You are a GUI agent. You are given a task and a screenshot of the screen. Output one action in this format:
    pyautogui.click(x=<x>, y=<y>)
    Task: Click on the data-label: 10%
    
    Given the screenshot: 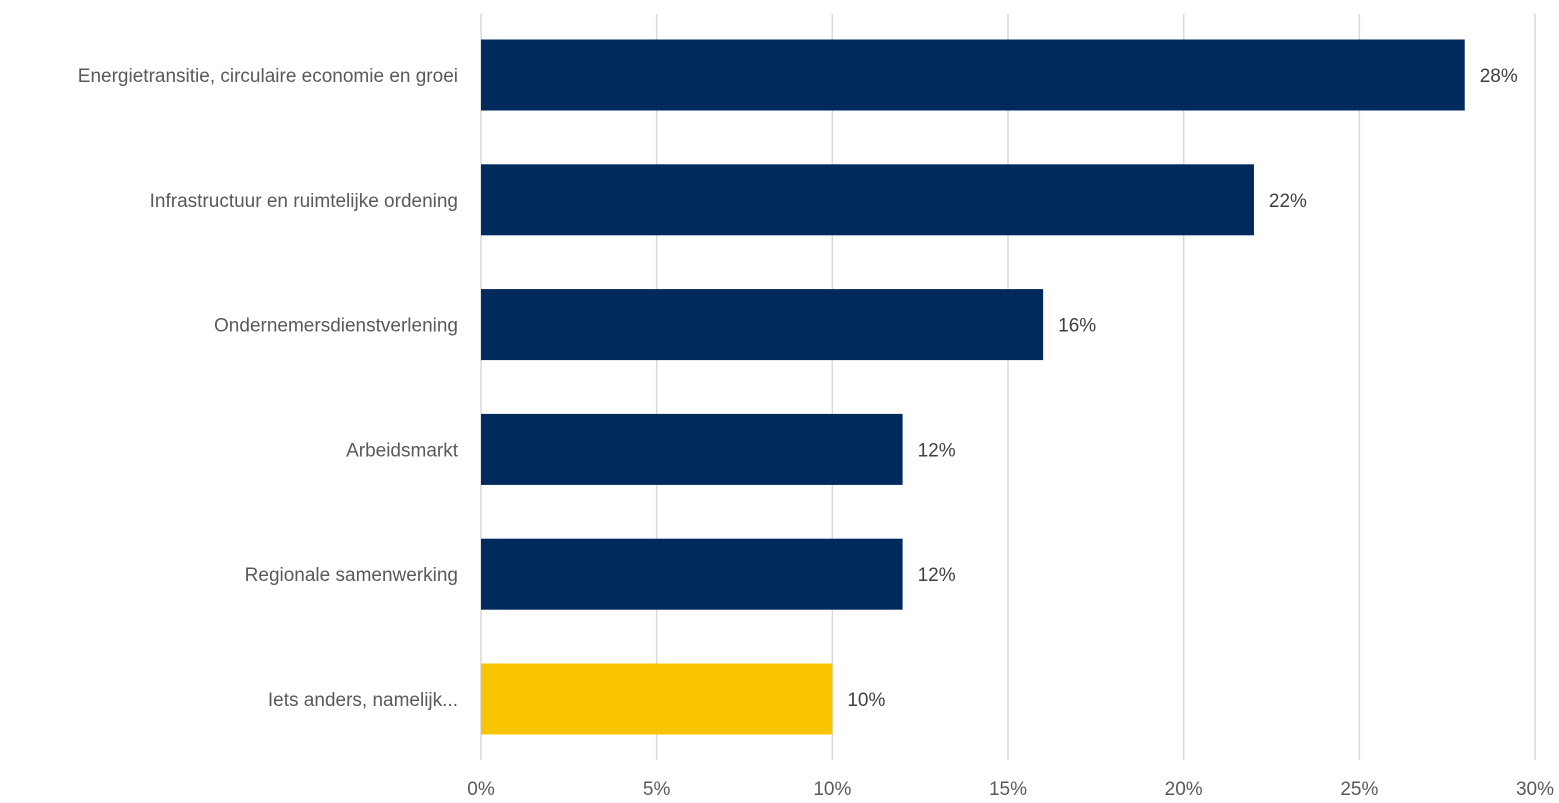 What is the action you would take?
    pyautogui.click(x=866, y=700)
    